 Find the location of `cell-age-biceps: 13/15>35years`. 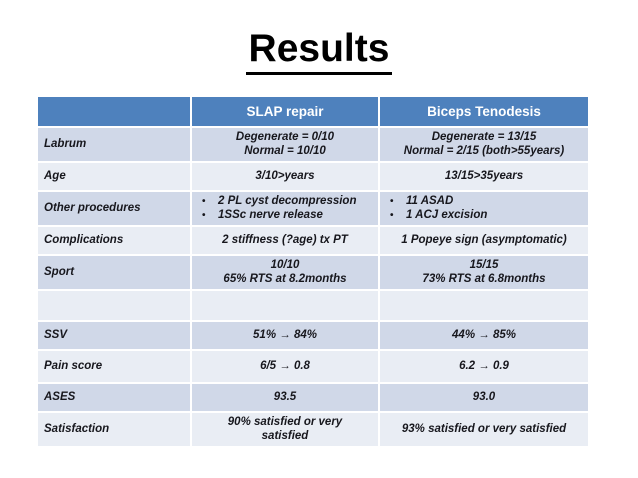

cell-age-biceps: 13/15>35years is located at coordinates (484, 176).